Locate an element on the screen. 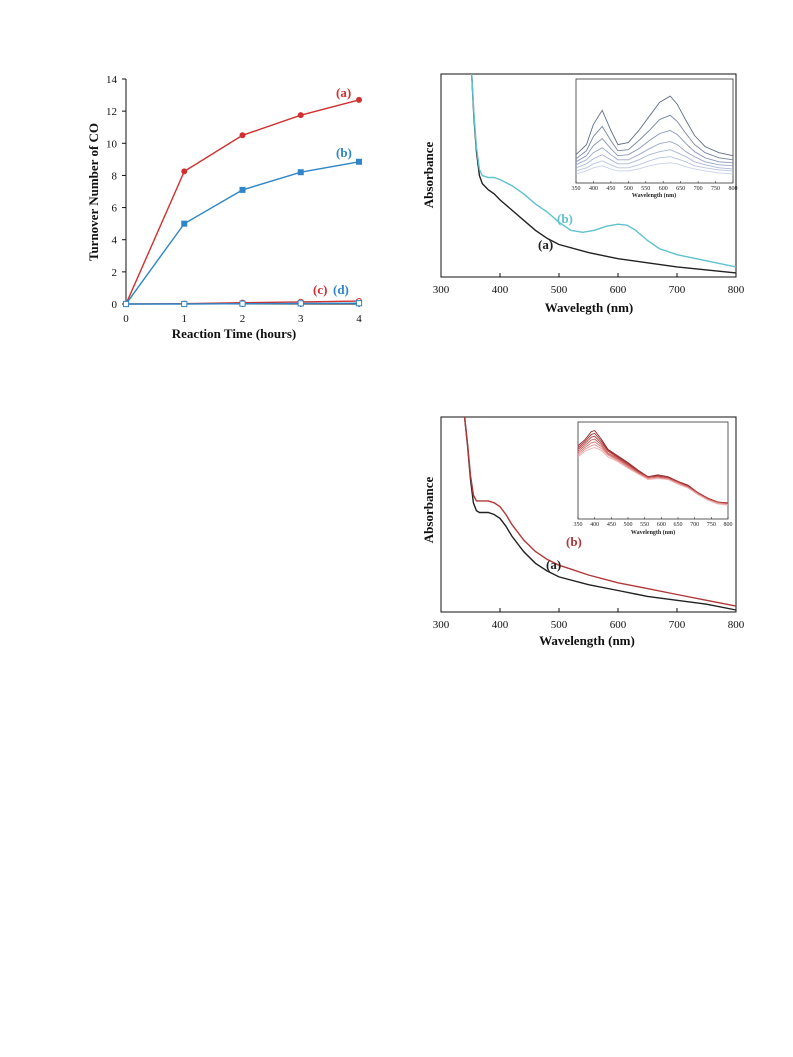 Image resolution: width=793 pixels, height=1057 pixels. ton-x-tick-label: 4 is located at coordinates (359, 319).